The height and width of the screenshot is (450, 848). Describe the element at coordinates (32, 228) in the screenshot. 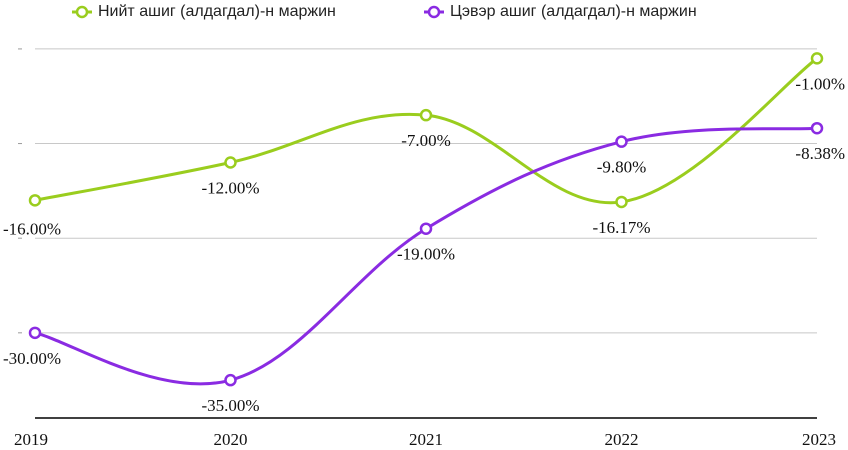

I see `data-label-series-1: -16.00%` at that location.